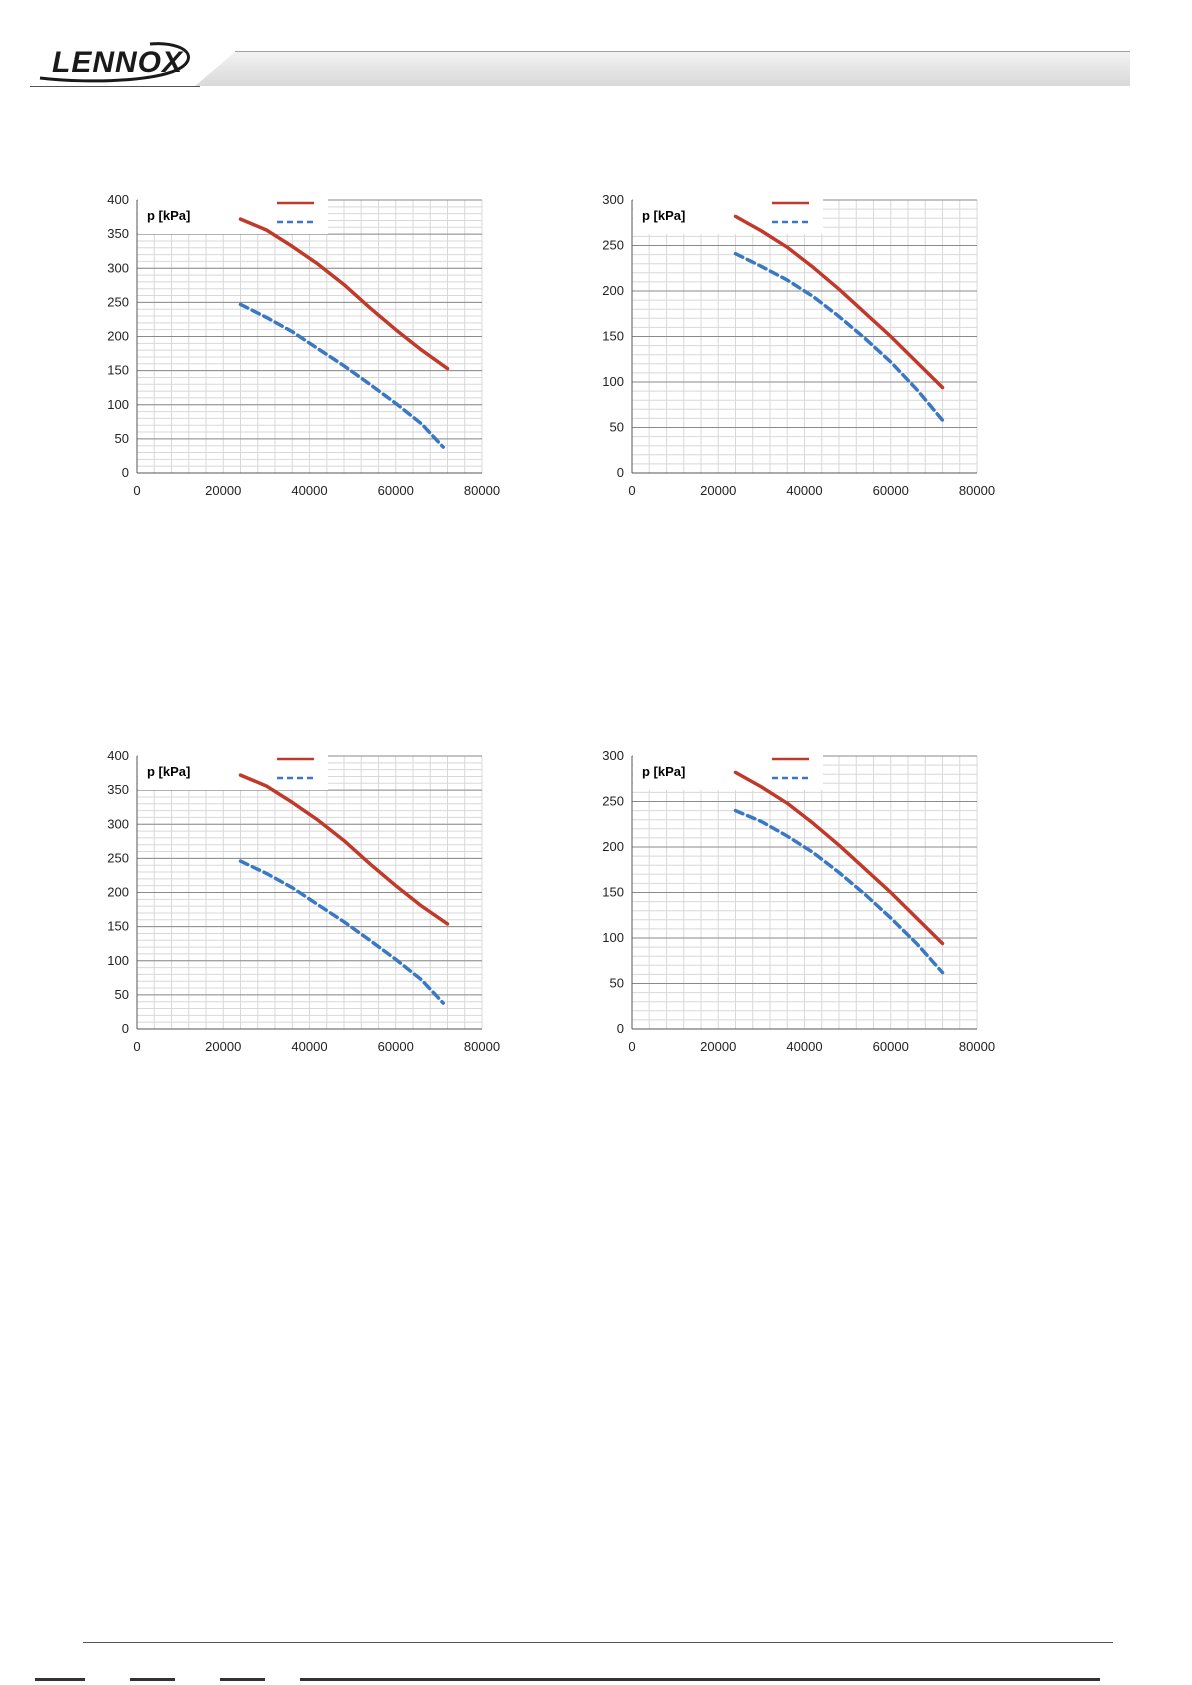 This screenshot has width=1192, height=1685. What do you see at coordinates (567, 1679) in the screenshot?
I see `footer-marks` at bounding box center [567, 1679].